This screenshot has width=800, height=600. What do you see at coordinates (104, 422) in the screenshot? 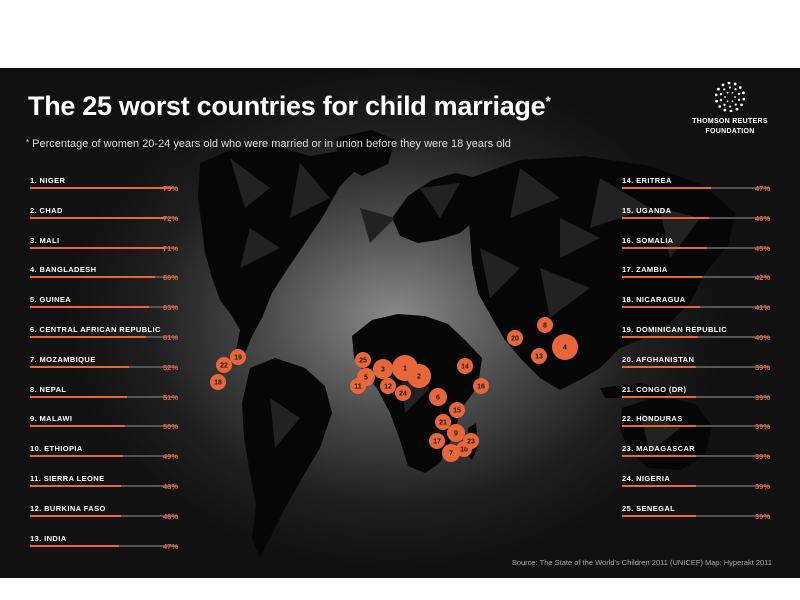
I see `rank-item: 9. MALAWI 50%` at bounding box center [104, 422].